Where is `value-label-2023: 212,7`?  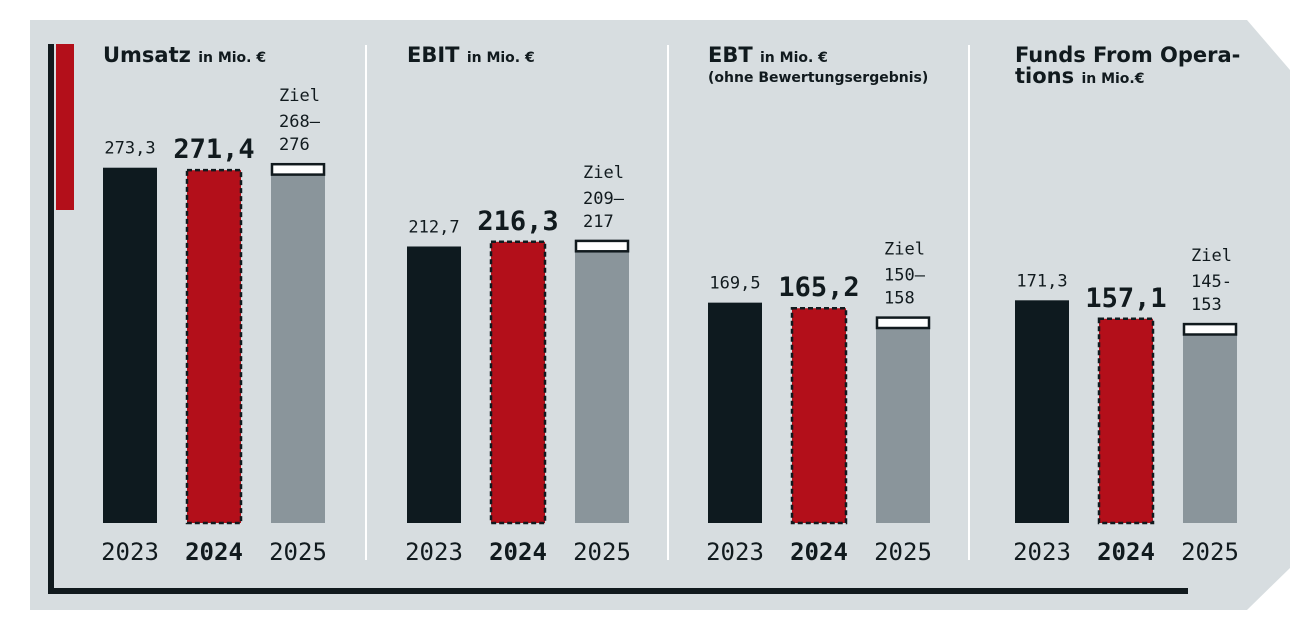
value-label-2023: 212,7 is located at coordinates (433, 227).